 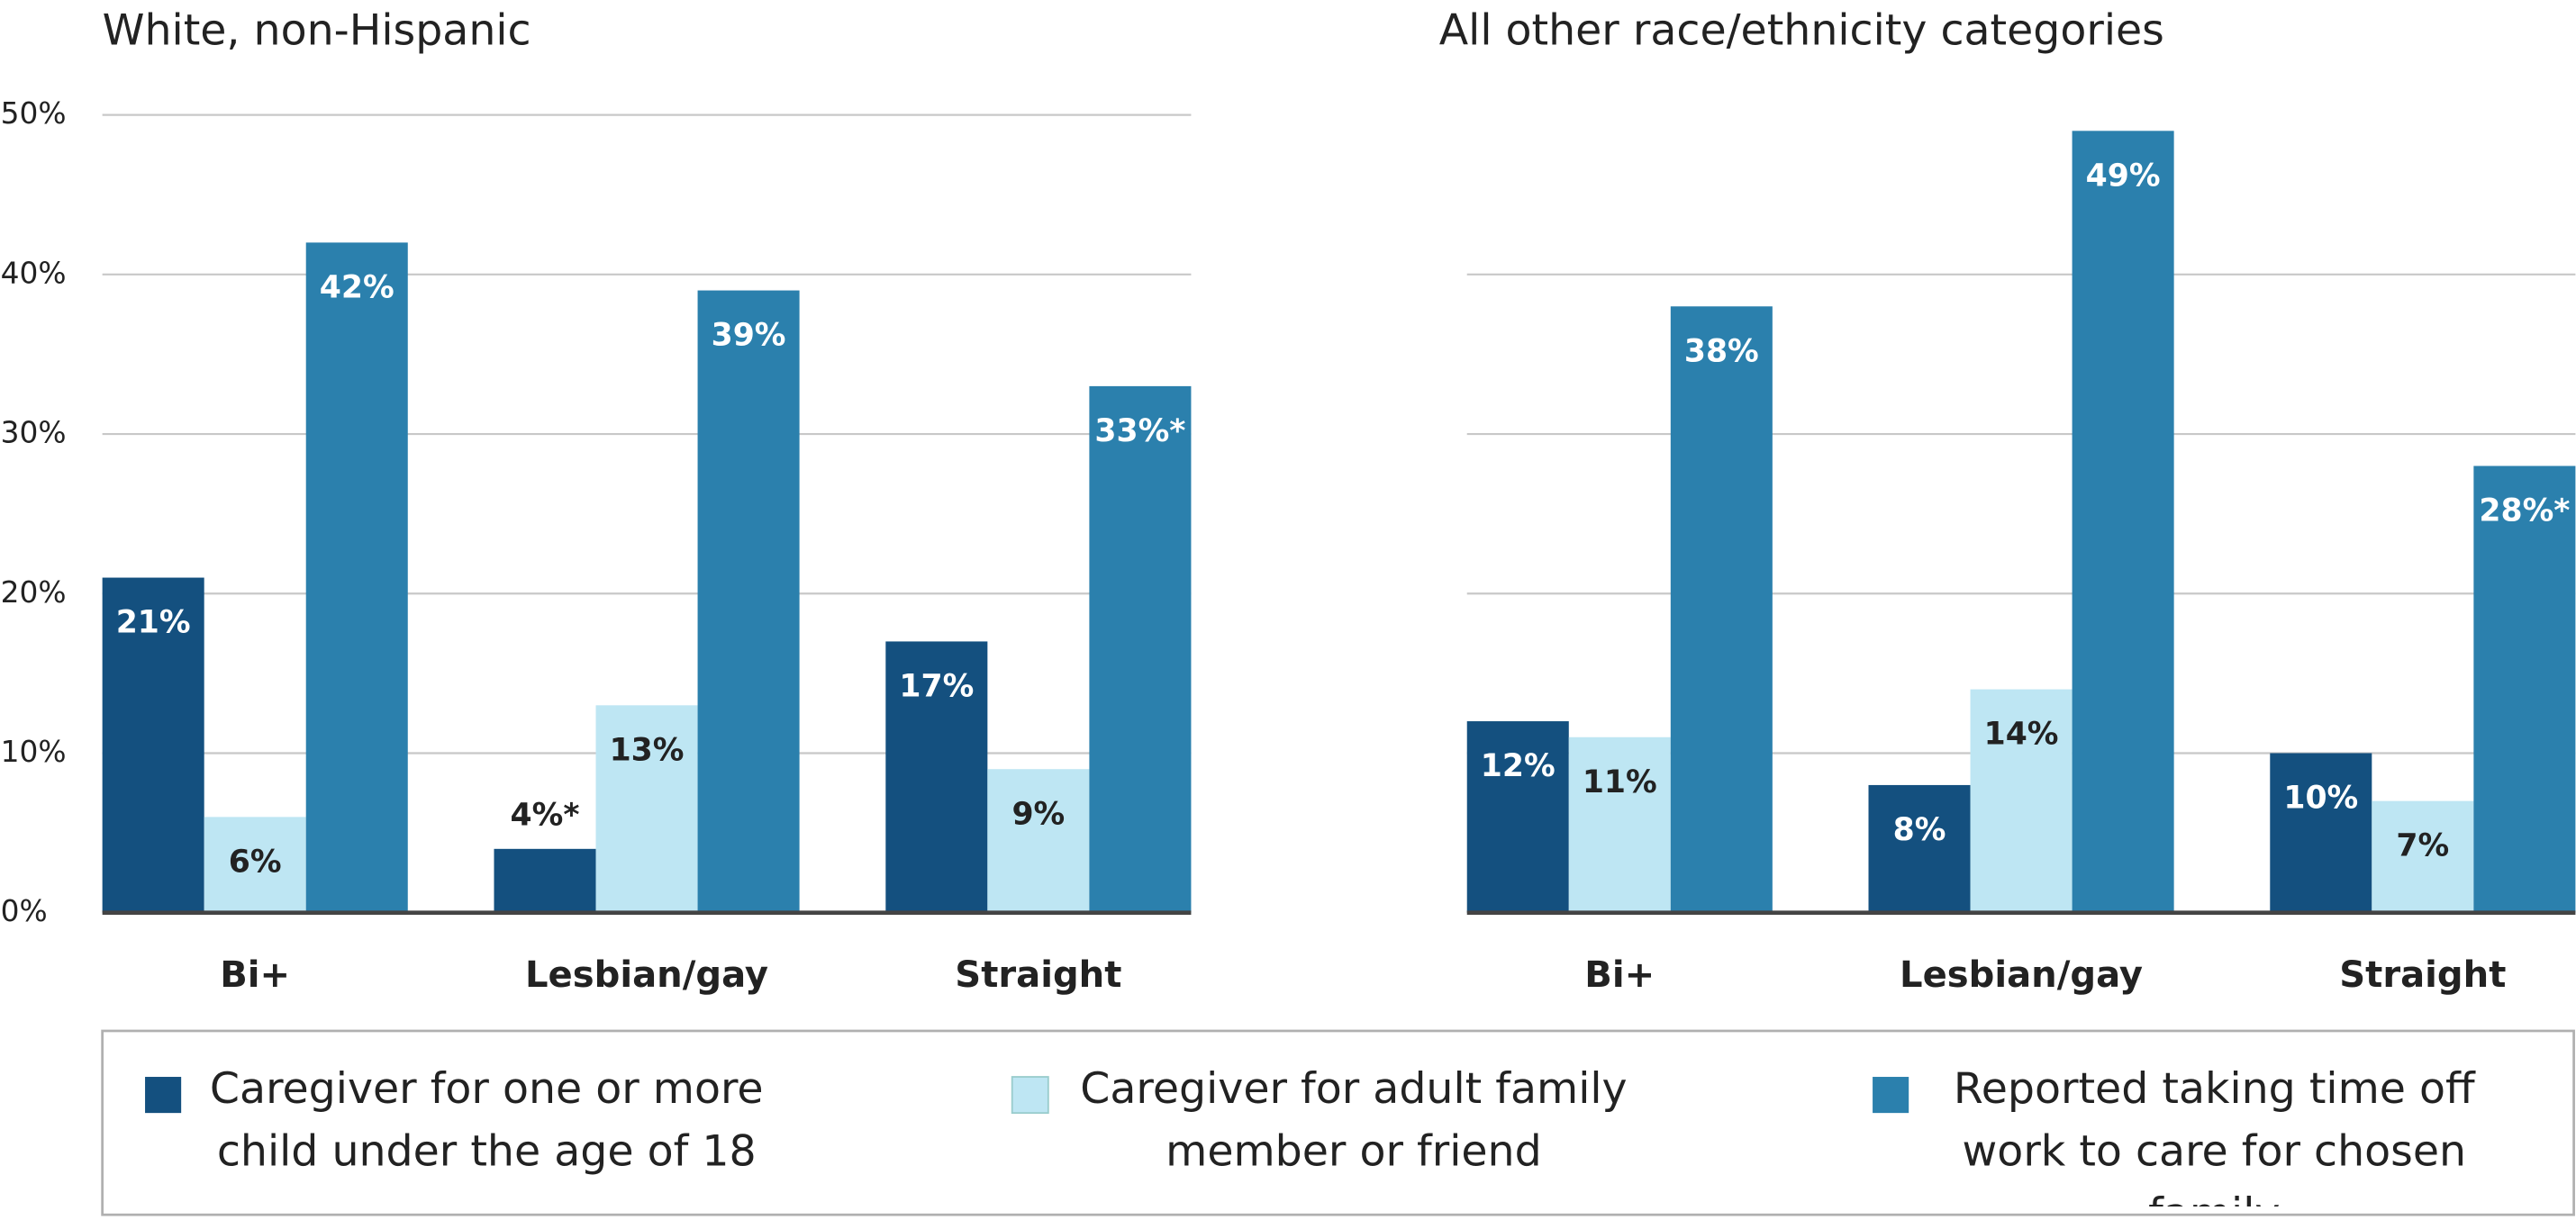 What do you see at coordinates (255, 862) in the screenshot?
I see `value-label: 6%` at bounding box center [255, 862].